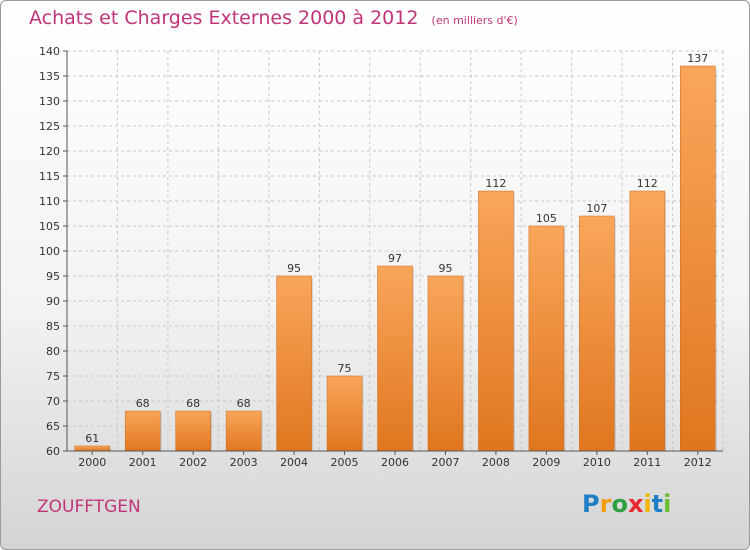  I want to click on x-tick-label: 2006, so click(395, 462).